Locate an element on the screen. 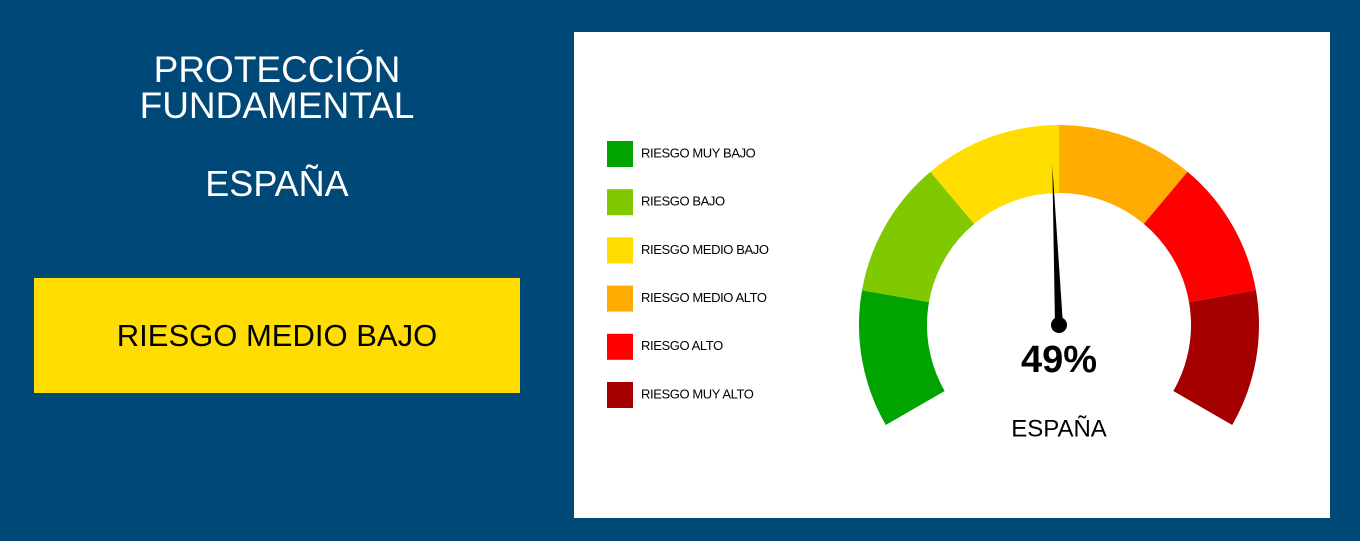 Image resolution: width=1360 pixels, height=541 pixels. legend-label: RIESGO MEDIO BAJO is located at coordinates (705, 249).